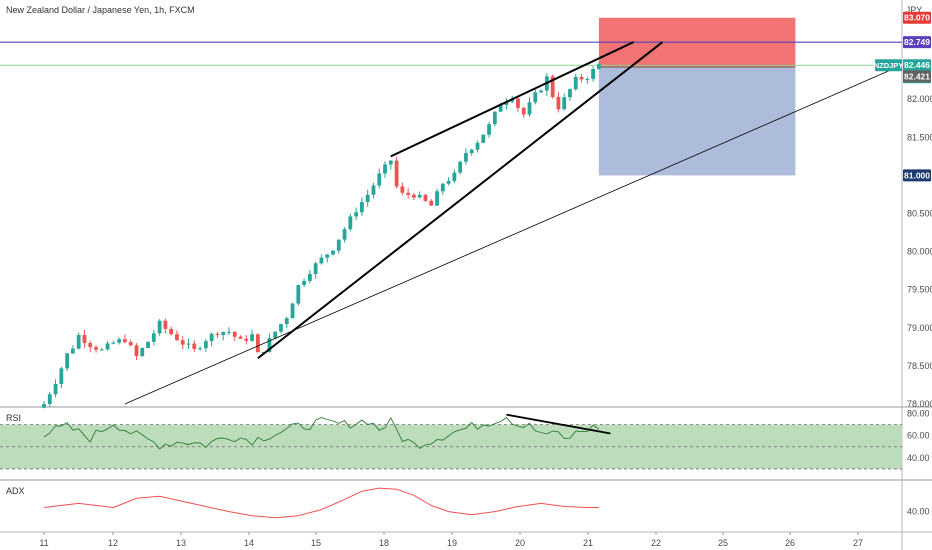 This screenshot has height=550, width=932. What do you see at coordinates (697, 121) in the screenshot?
I see `take-profit-zone` at bounding box center [697, 121].